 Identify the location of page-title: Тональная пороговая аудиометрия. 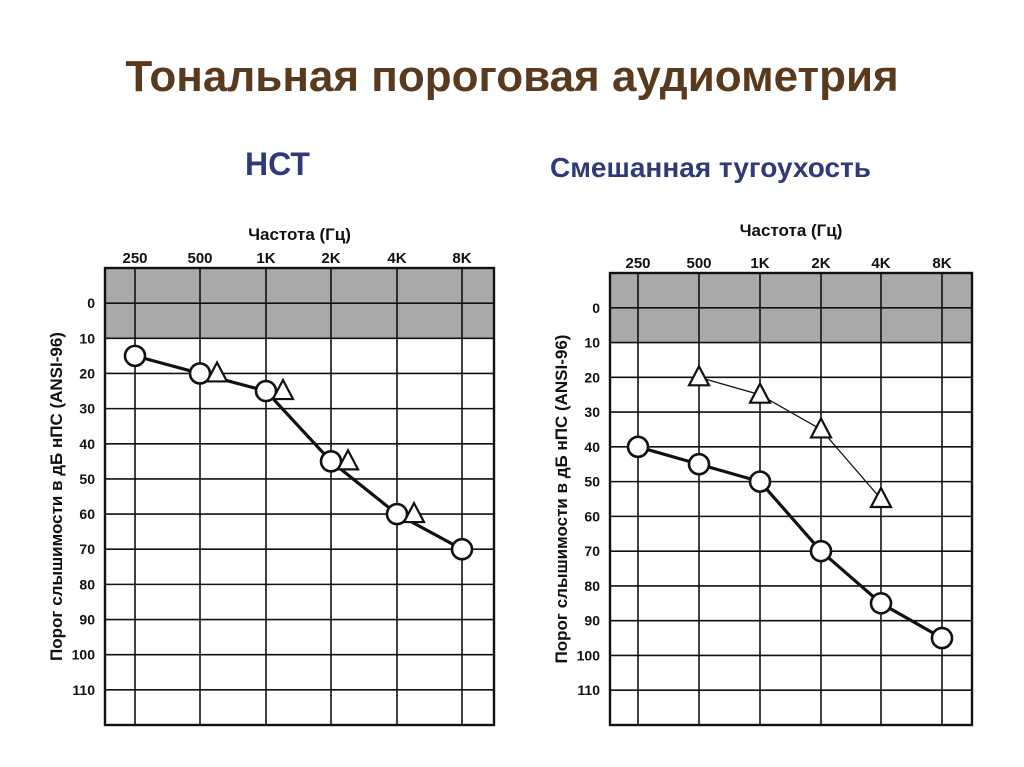
(512, 76).